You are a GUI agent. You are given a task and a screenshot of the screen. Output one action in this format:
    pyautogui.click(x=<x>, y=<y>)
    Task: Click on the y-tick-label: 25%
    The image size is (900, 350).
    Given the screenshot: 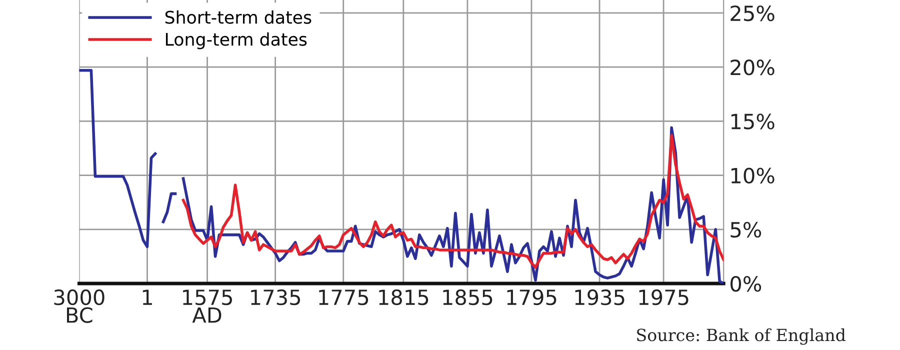 What is the action you would take?
    pyautogui.click(x=752, y=13)
    